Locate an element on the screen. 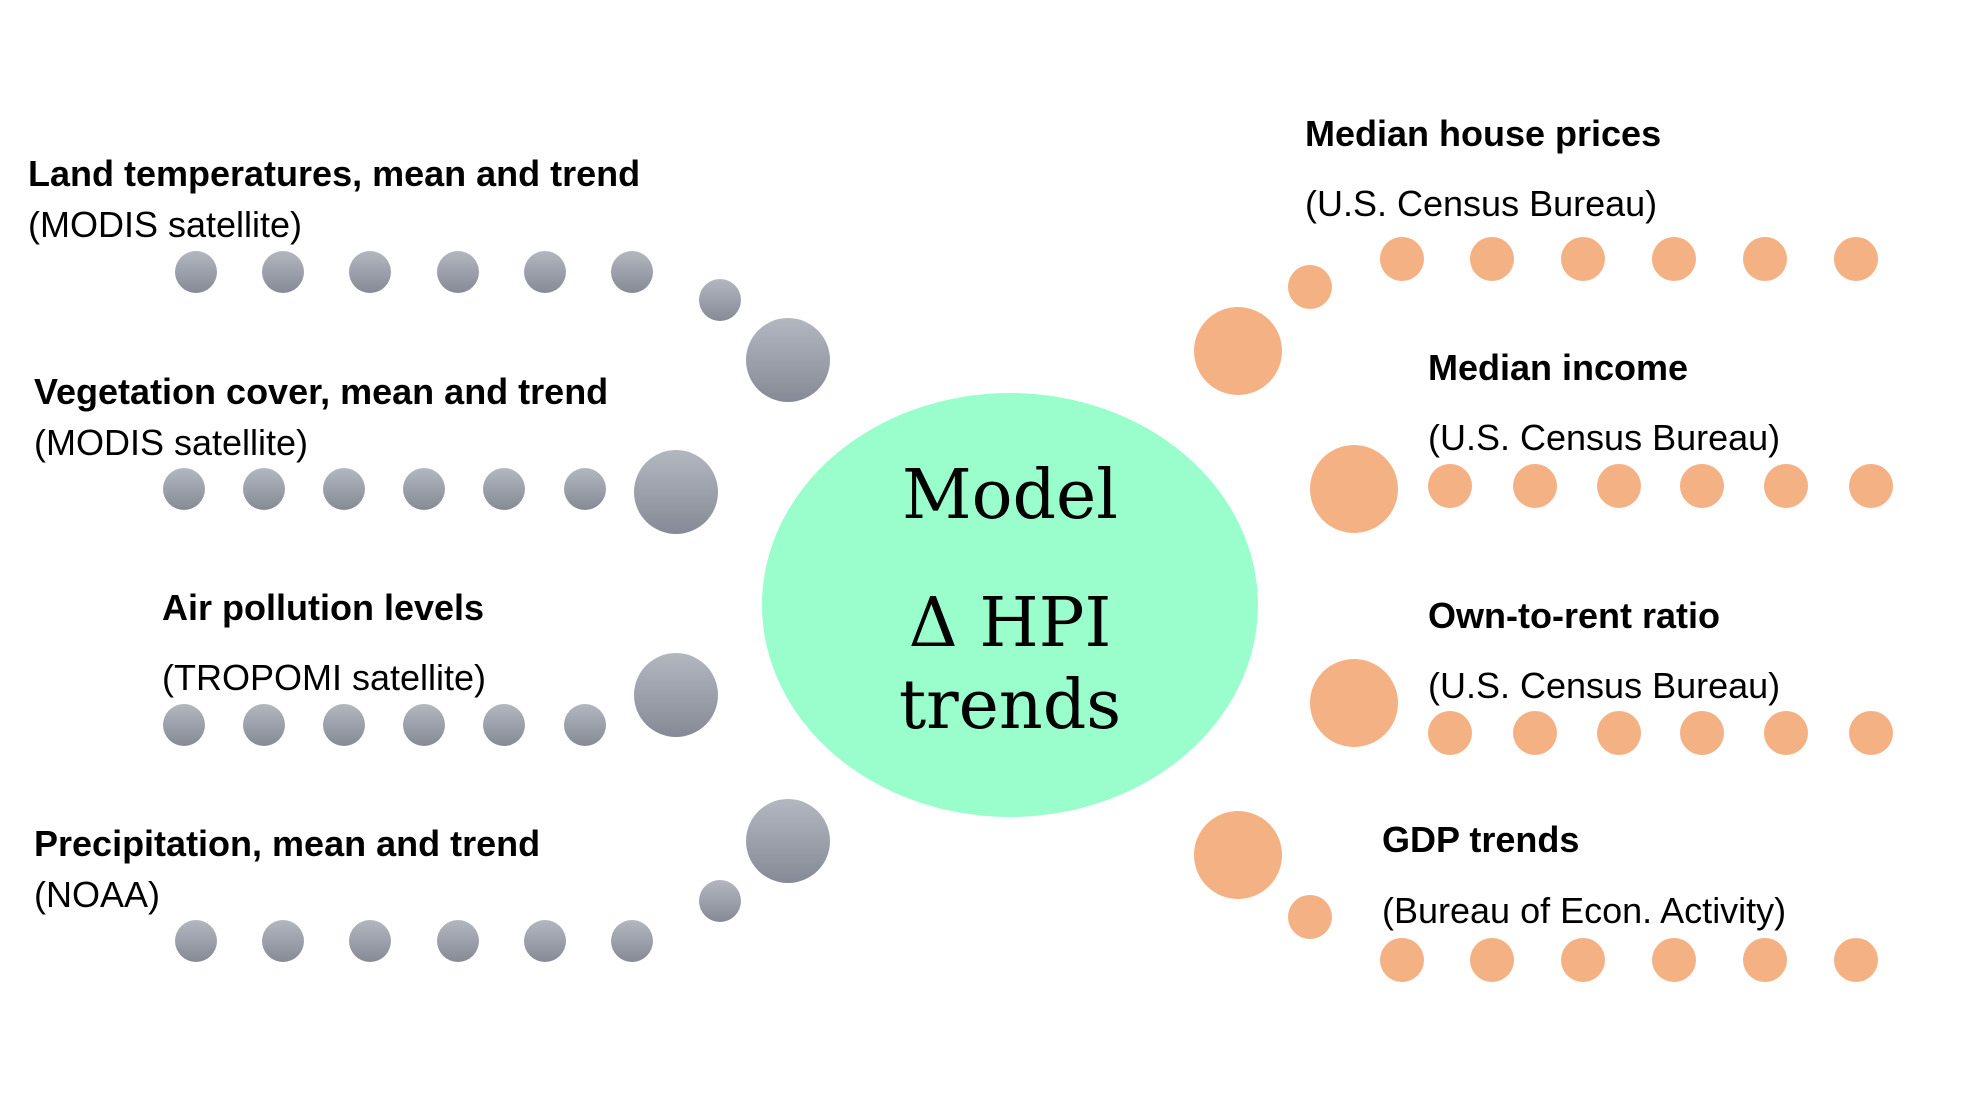  gdp-connector-dot is located at coordinates (1310, 917).